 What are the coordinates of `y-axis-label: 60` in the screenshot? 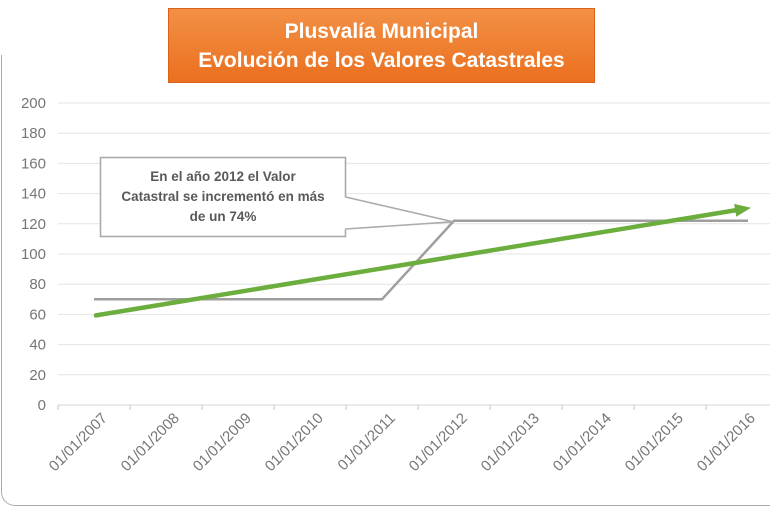 It's located at (37, 314).